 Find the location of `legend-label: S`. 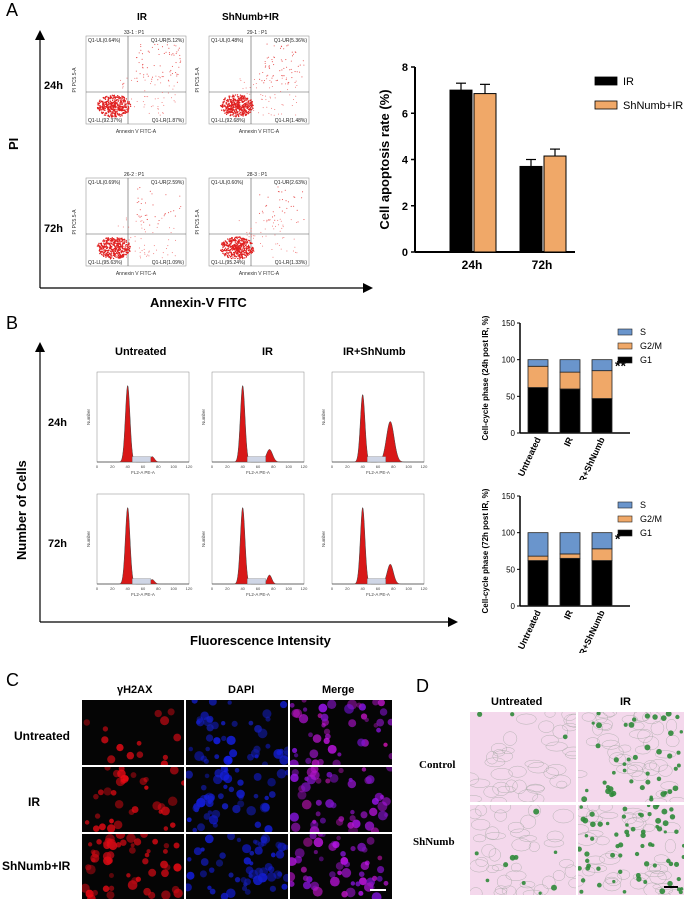

legend-label: S is located at coordinates (643, 505).